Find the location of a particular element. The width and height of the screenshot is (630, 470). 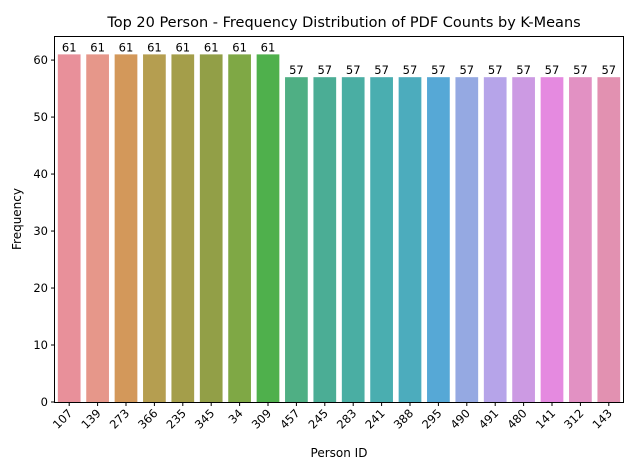

x-tick-label-107: 107 is located at coordinates (62, 418).